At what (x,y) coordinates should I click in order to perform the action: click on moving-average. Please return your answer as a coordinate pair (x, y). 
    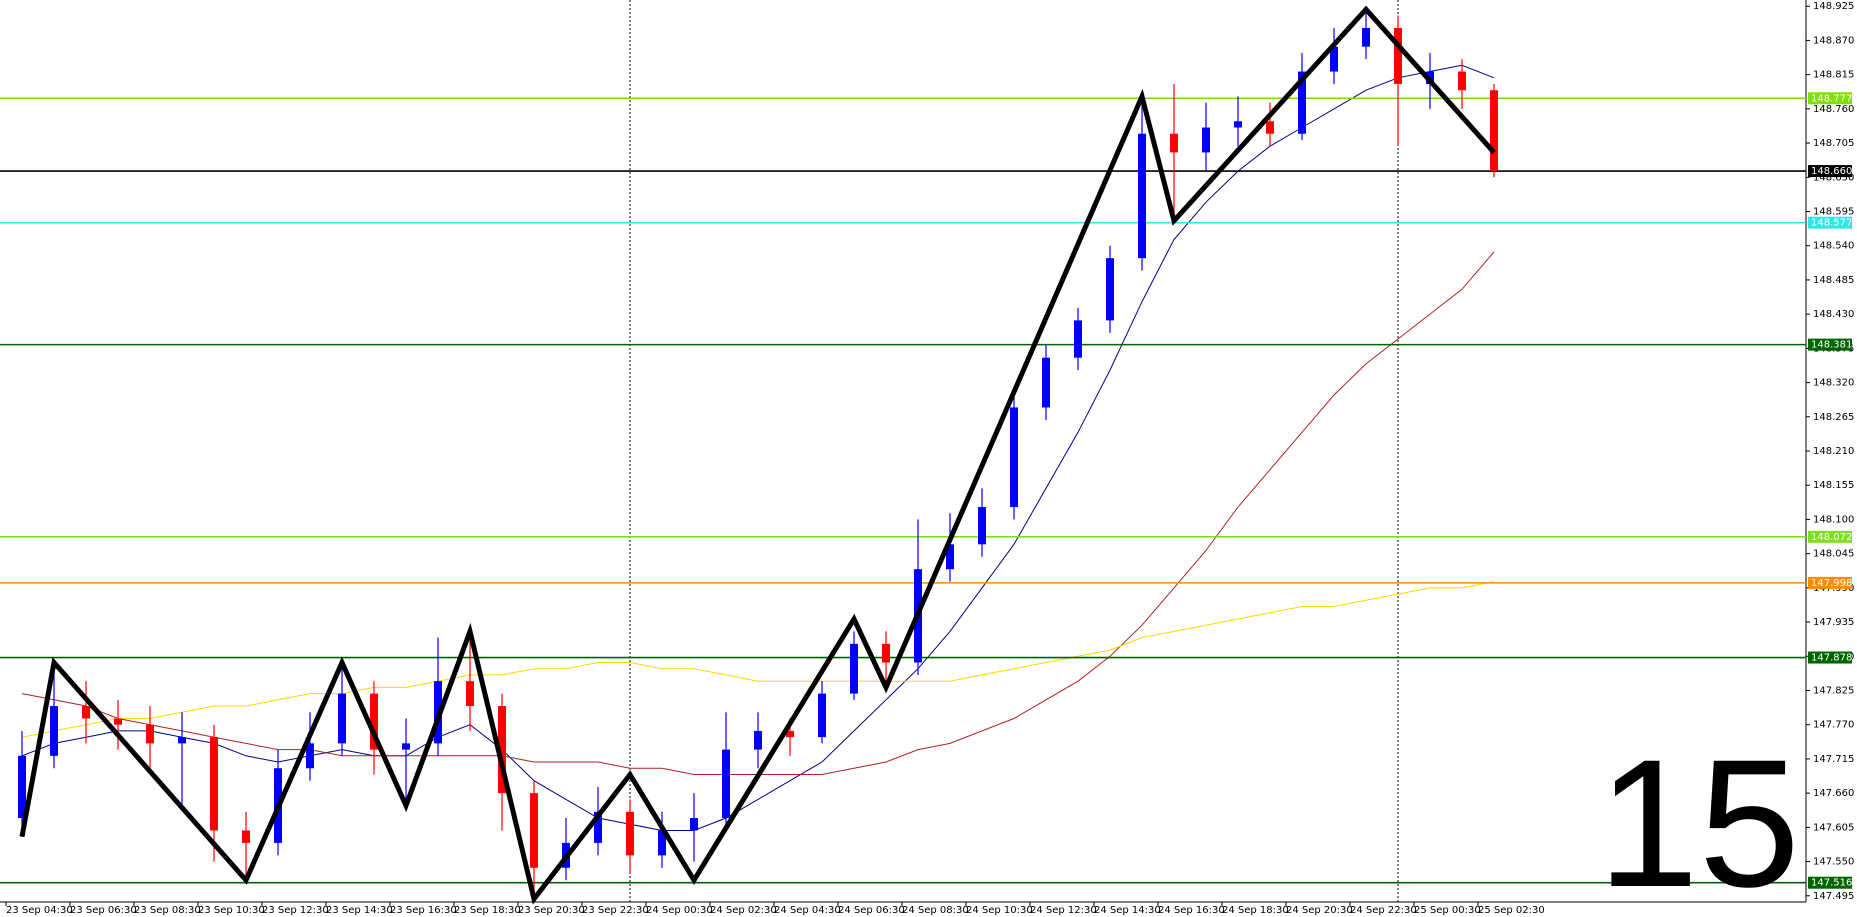
    Looking at the image, I should click on (758, 659).